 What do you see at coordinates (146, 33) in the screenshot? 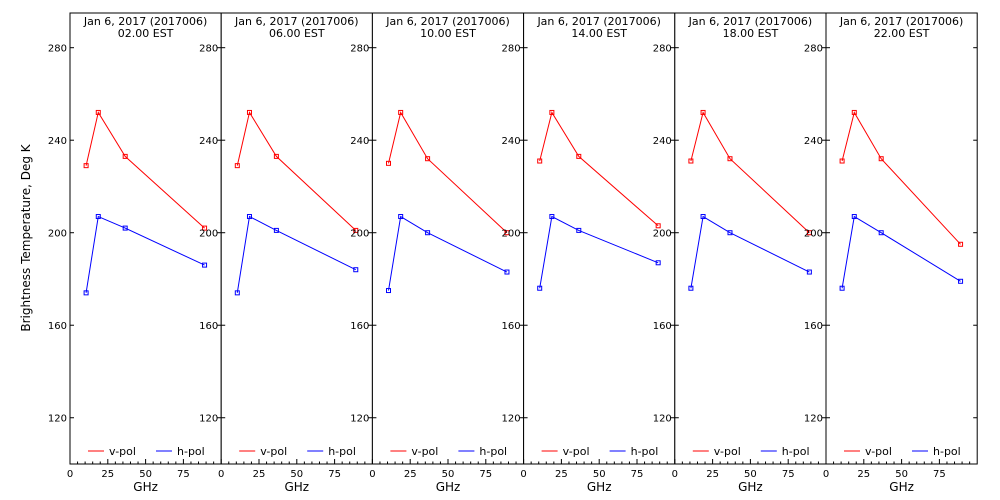
I see `panel-subtitle: 02.00 EST` at bounding box center [146, 33].